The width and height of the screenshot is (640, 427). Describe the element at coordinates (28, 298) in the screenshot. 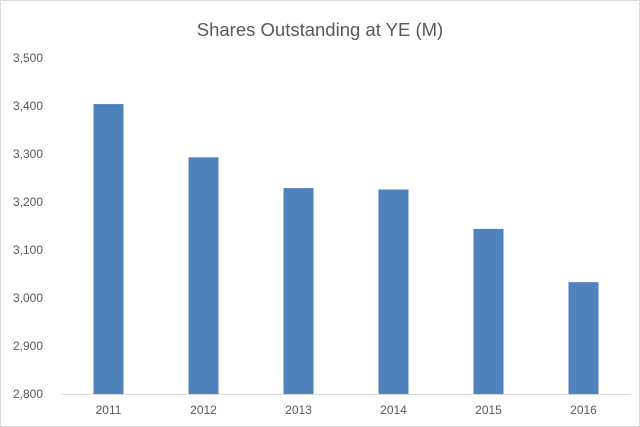

I see `y-tick-label: 3,000` at that location.